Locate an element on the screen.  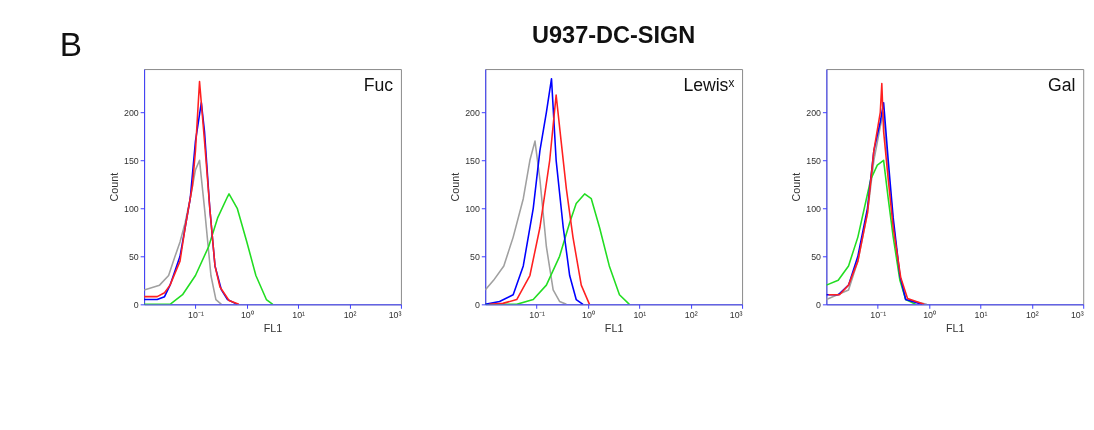
text: B is located at coordinates (71, 45).